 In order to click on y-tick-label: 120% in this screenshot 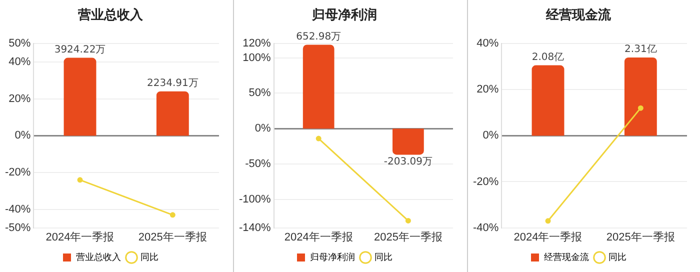, I will do `click(257, 44)`.